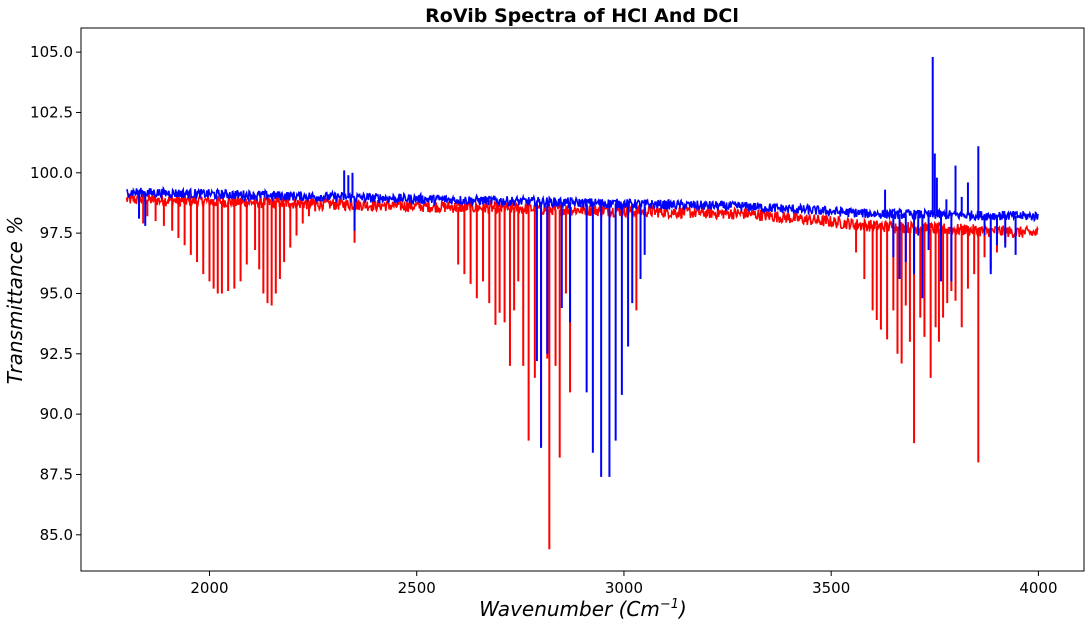 The image size is (1091, 628). I want to click on x-tick-label: 2000, so click(209, 588).